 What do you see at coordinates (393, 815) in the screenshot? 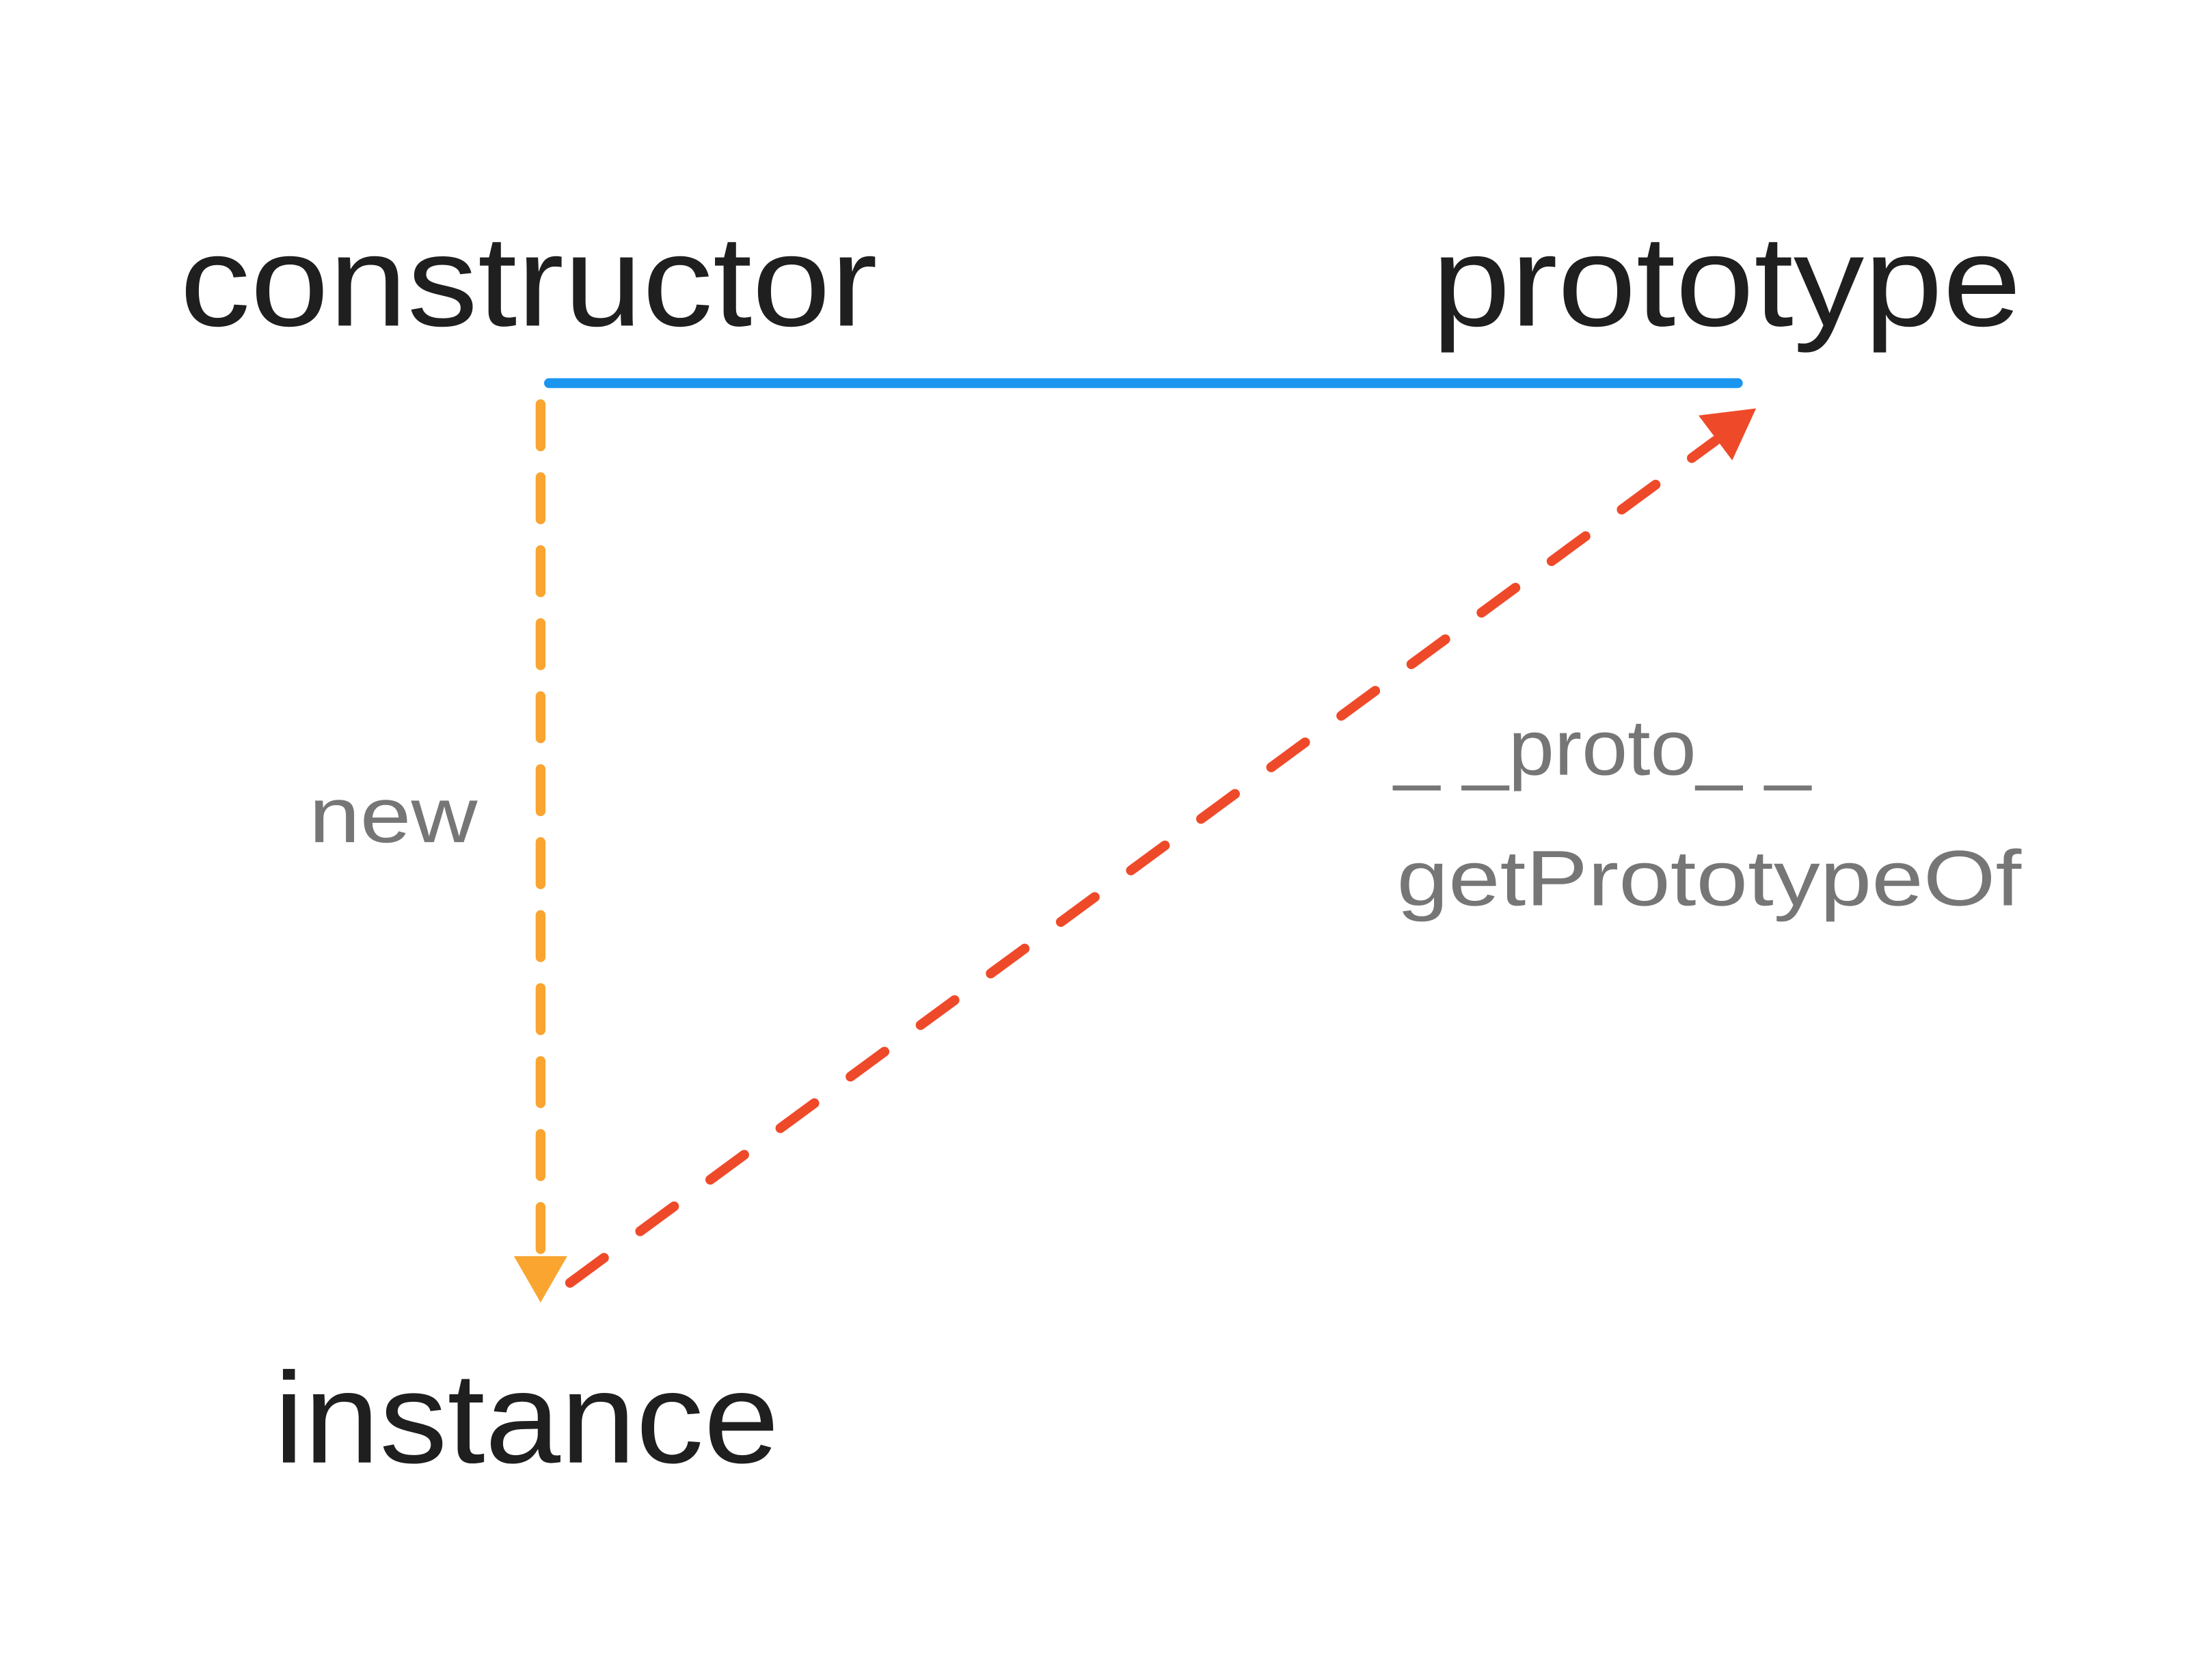
I see `edge-label: new` at bounding box center [393, 815].